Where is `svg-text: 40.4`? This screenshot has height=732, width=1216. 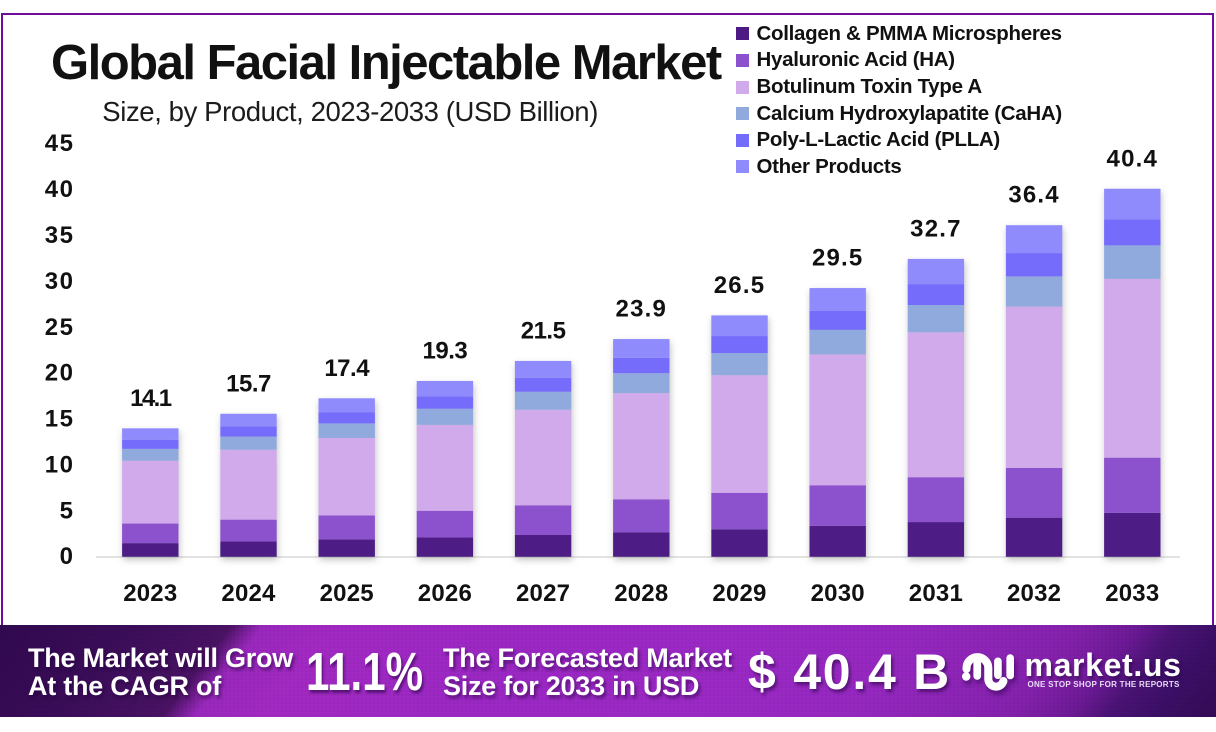 svg-text: 40.4 is located at coordinates (1133, 158).